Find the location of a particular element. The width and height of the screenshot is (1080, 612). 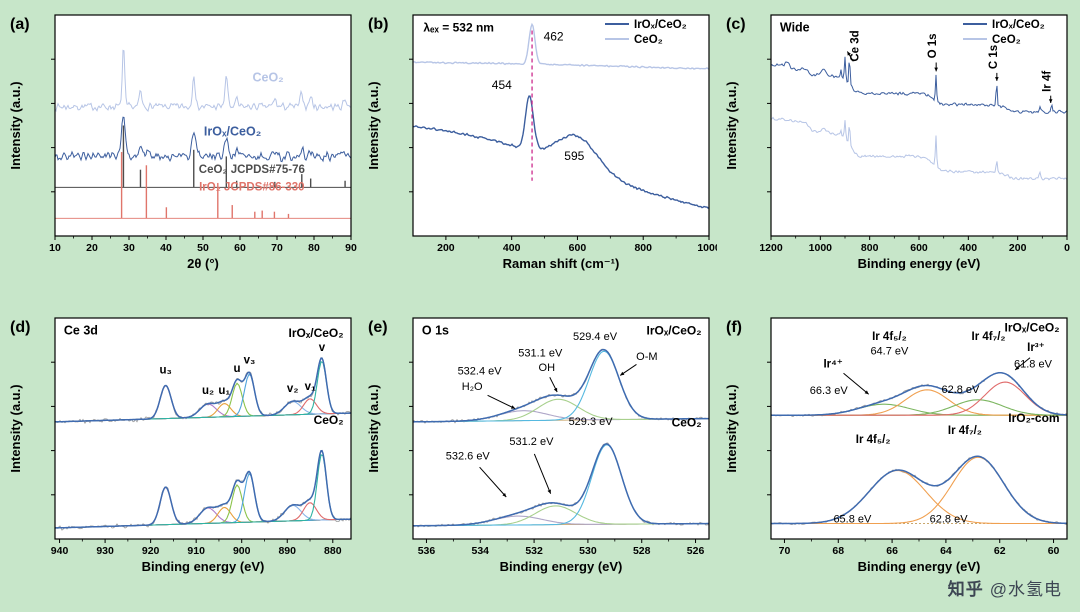

panel-e-annotation-8: 532.6 eV is located at coordinates (468, 456).